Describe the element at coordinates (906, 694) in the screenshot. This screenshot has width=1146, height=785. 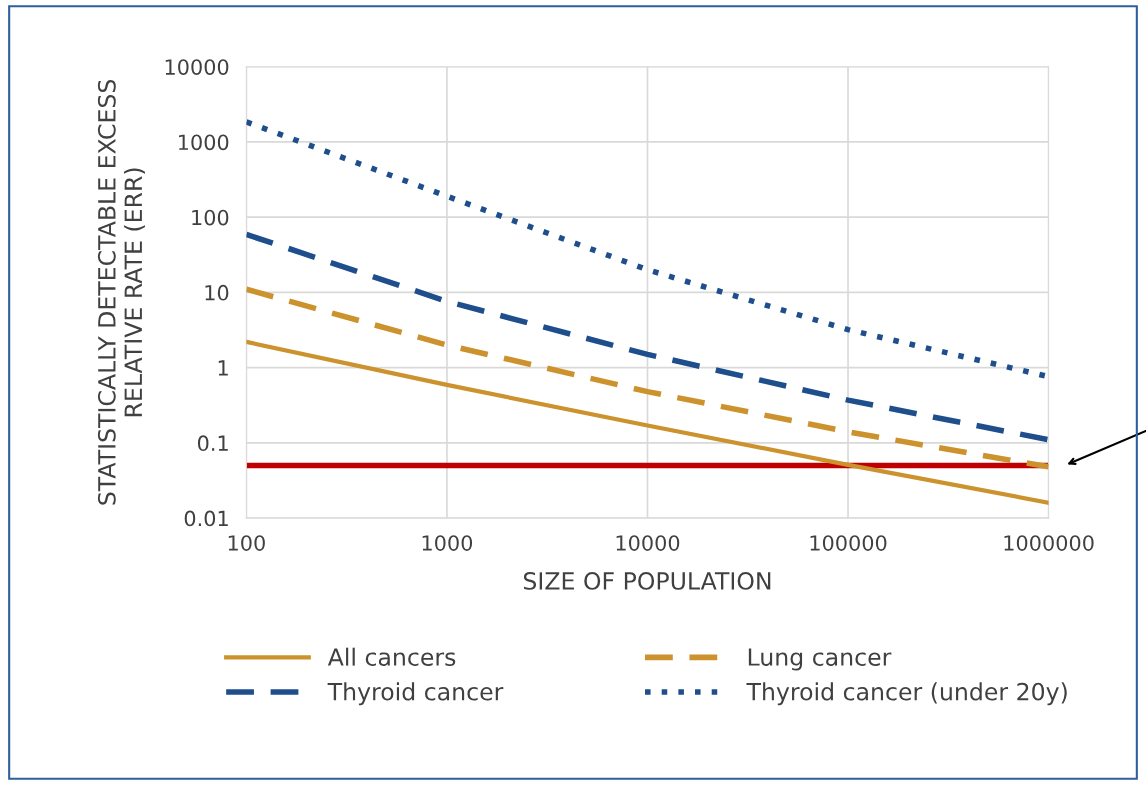
I see `legend-label: Thyroid cancer (under 20y)` at that location.